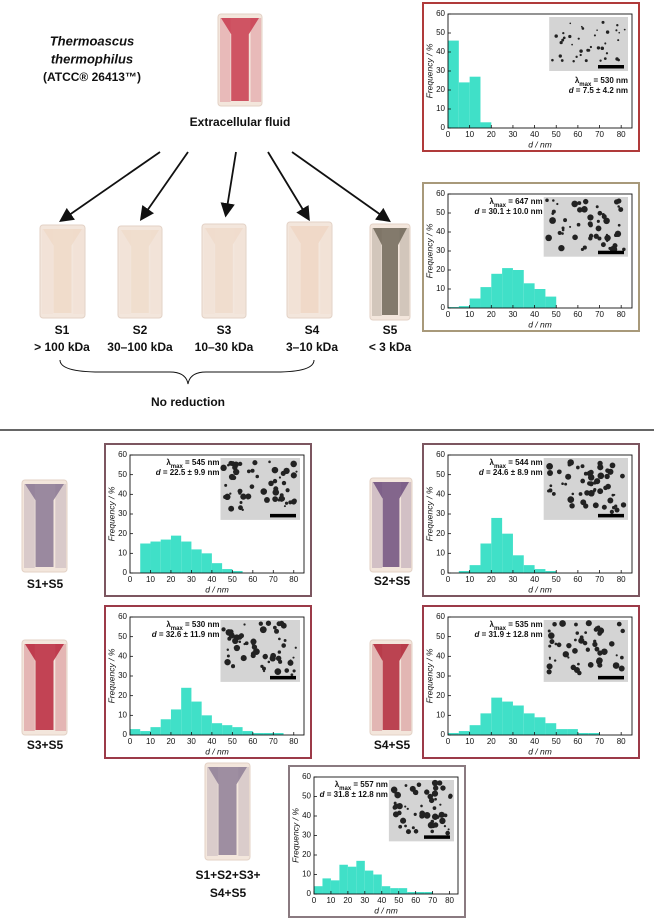 This screenshot has height=920, width=654. Describe the element at coordinates (364, 900) in the screenshot. I see `x-tick-label: 30` at that location.